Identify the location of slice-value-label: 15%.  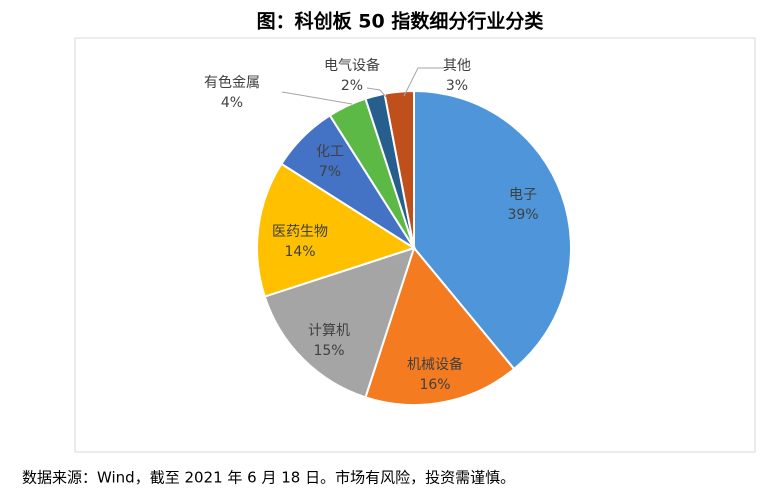
(328, 351).